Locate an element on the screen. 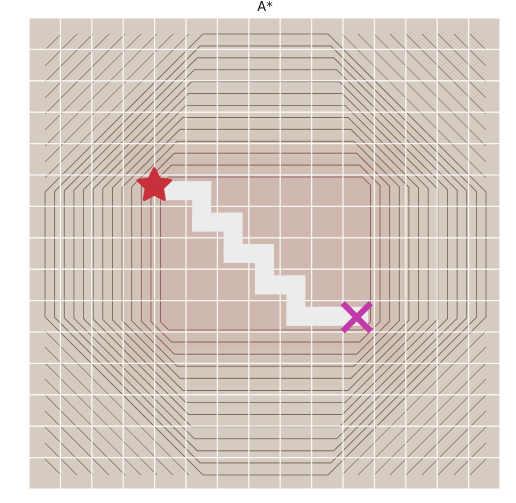 This screenshot has width=516, height=503. start-star-icon is located at coordinates (154, 184).